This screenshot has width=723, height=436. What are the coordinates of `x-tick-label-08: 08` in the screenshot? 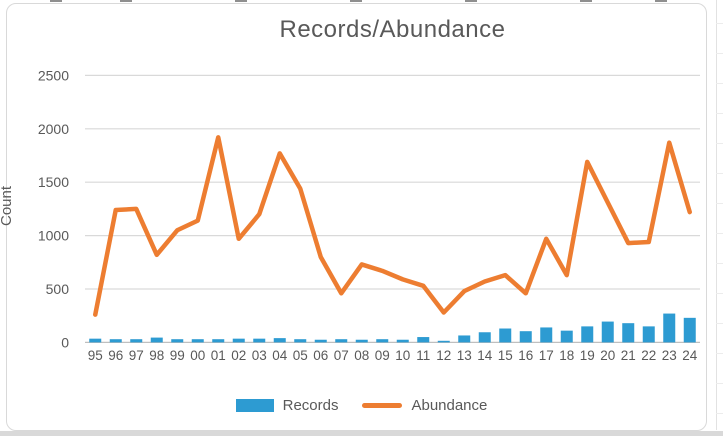 It's located at (361, 355).